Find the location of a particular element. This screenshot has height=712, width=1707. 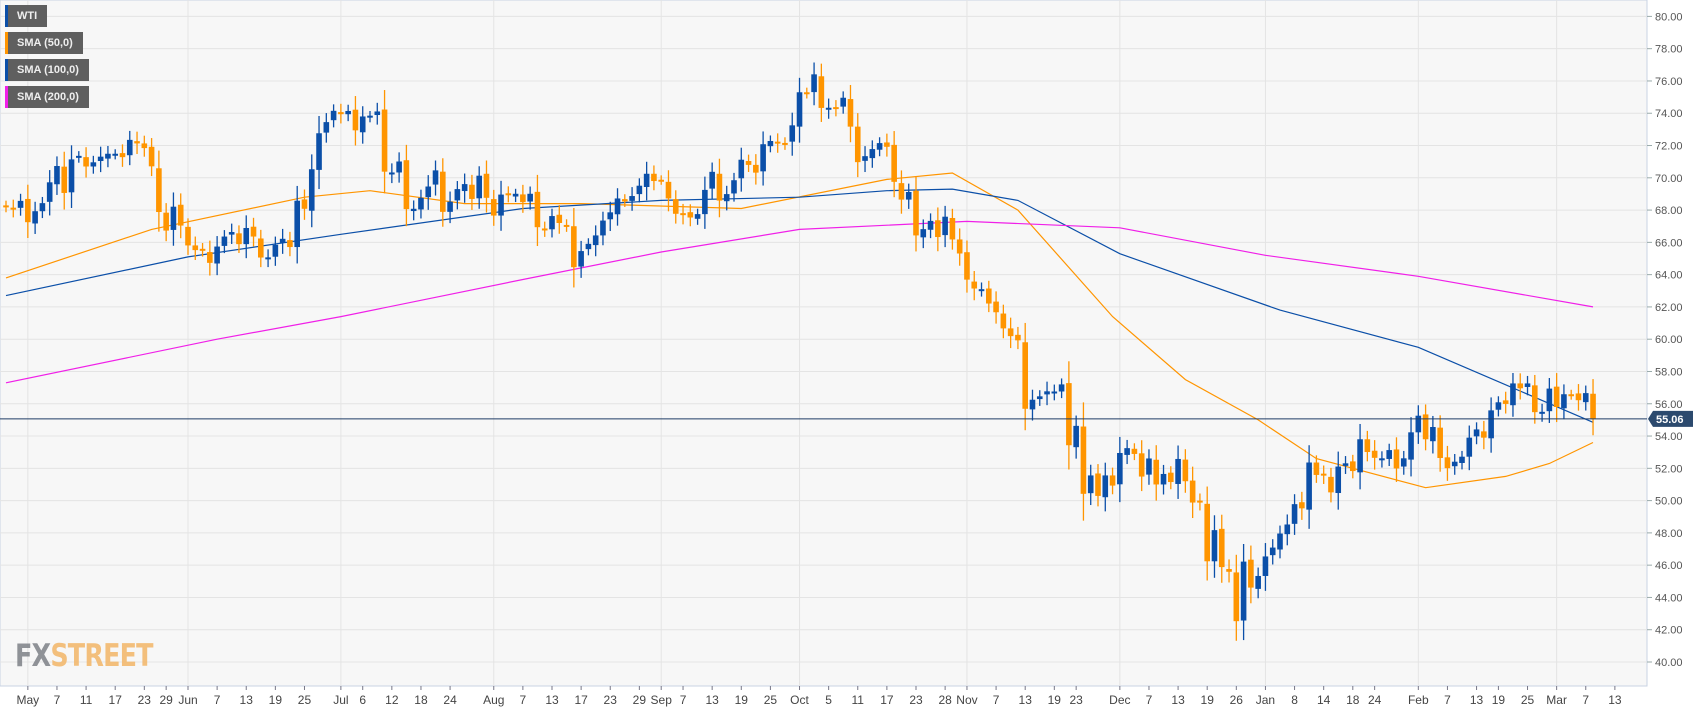

legend-item-sma200: SMA (200,0) is located at coordinates (47, 97).